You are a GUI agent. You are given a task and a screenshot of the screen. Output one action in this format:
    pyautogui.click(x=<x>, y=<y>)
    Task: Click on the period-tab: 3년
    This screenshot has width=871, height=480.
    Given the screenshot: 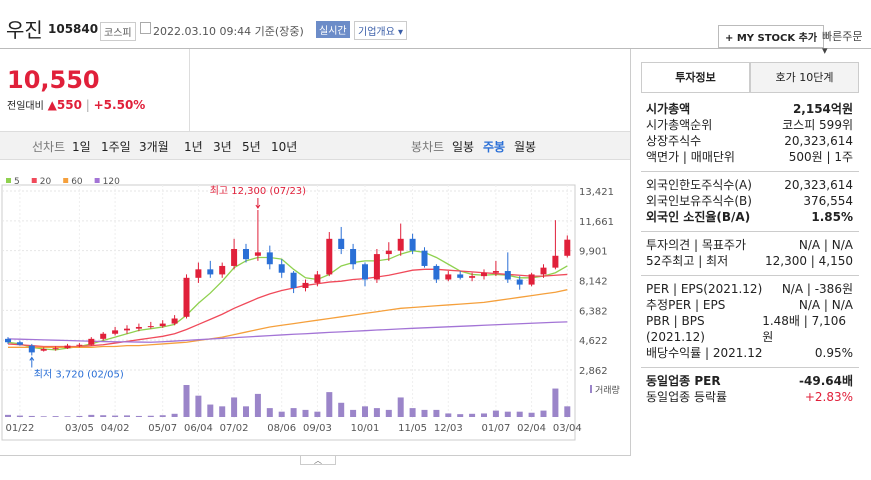 What is the action you would take?
    pyautogui.click(x=222, y=147)
    